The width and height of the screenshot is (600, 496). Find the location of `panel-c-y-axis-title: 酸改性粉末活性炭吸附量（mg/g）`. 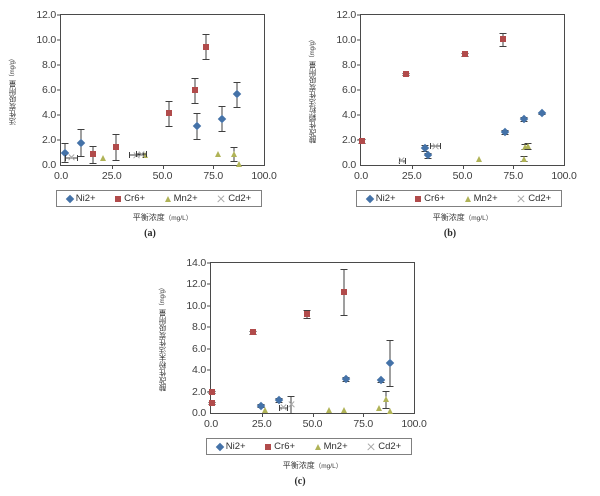

panel-c-y-axis-title: 酸改性粉末活性炭吸附量（mg/g） is located at coordinates (162, 338).